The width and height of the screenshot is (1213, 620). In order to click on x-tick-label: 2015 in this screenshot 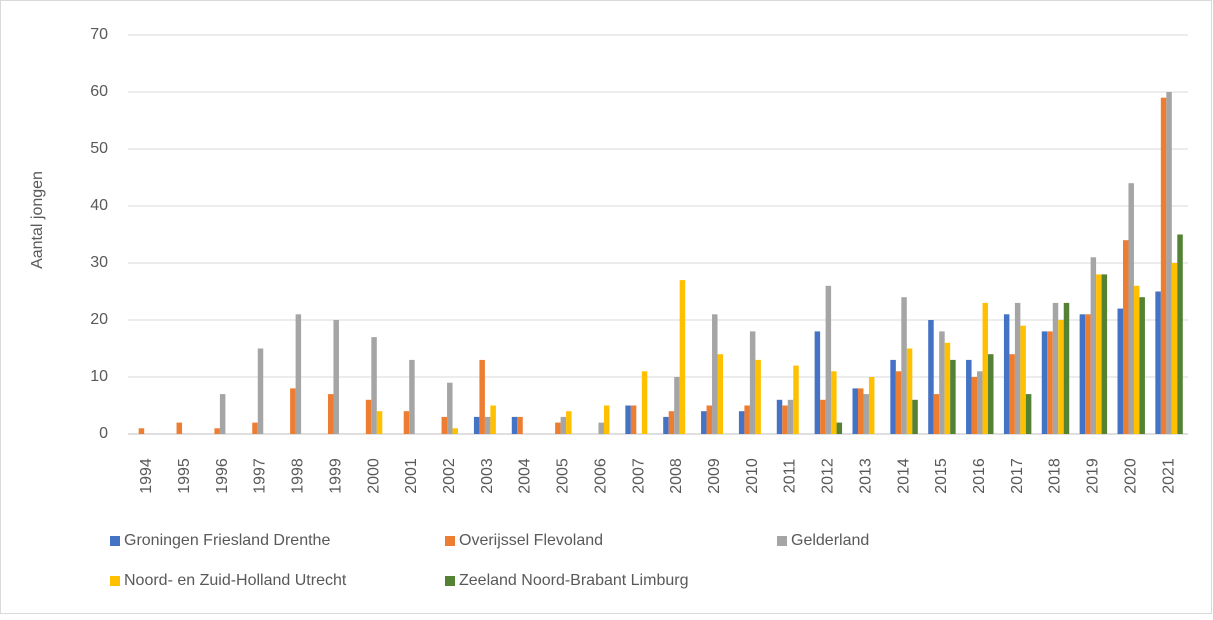, I will do `click(941, 476)`.